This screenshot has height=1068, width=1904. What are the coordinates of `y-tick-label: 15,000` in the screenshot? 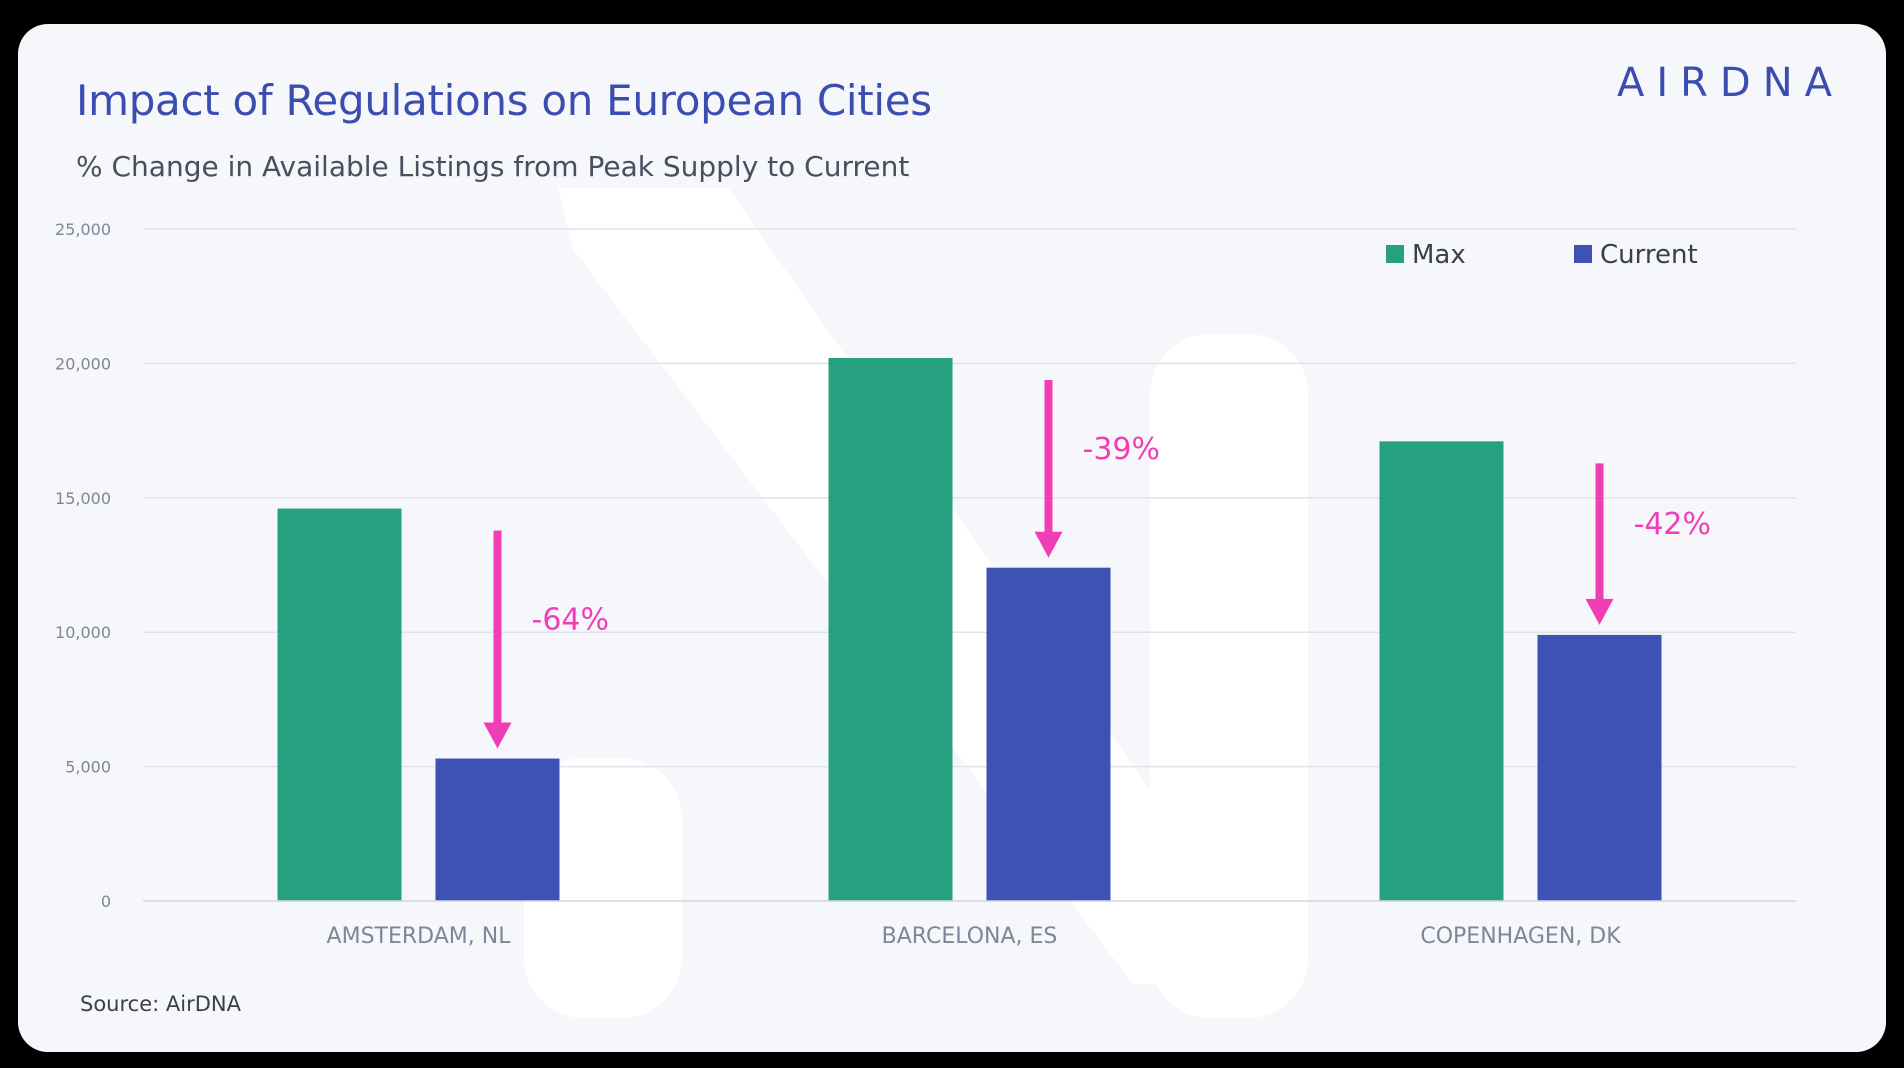 It's located at (83, 498).